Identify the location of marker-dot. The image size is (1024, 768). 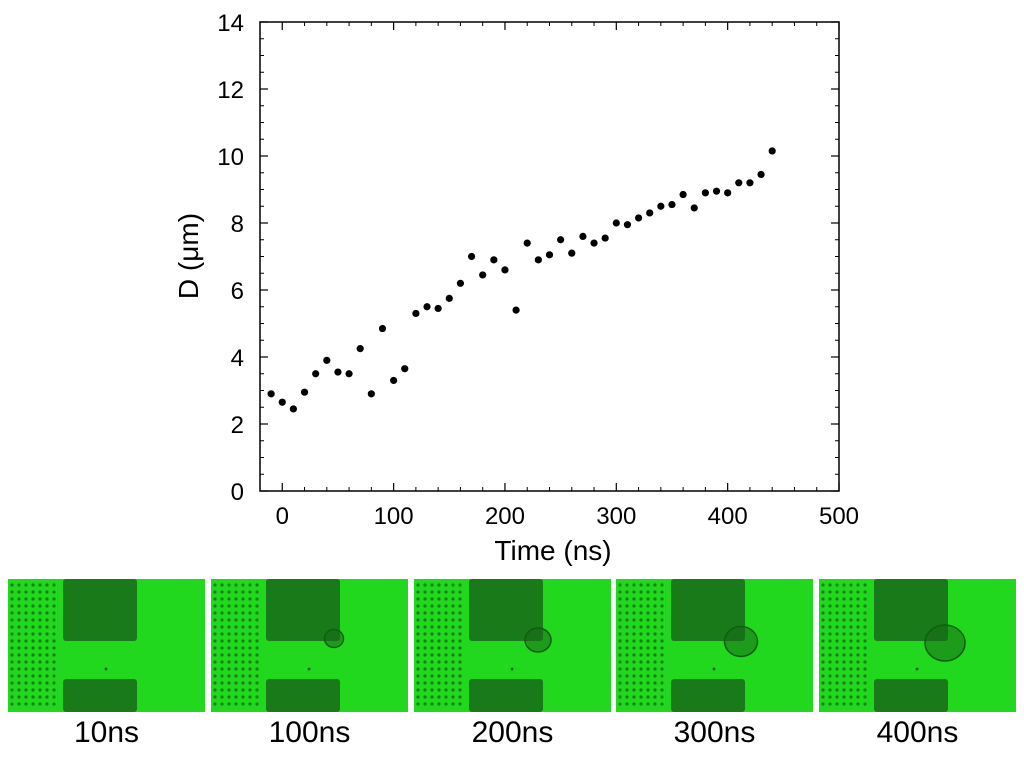
(917, 669).